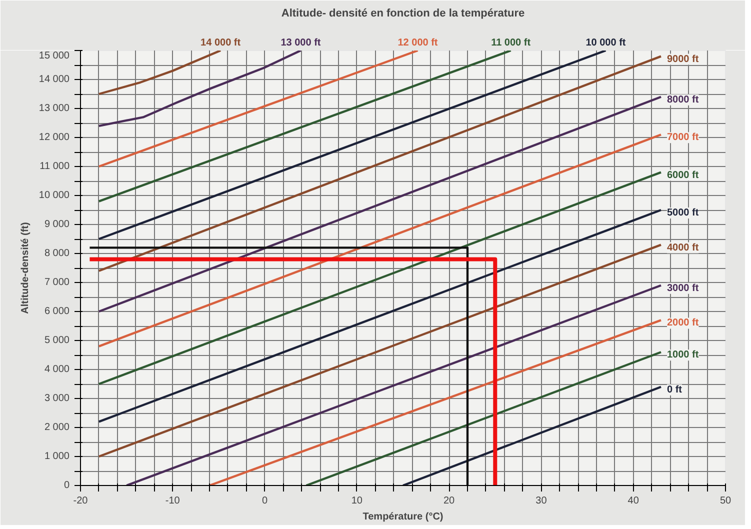 The height and width of the screenshot is (529, 751). Describe the element at coordinates (54, 137) in the screenshot. I see `y-tick-label: 12 000` at that location.